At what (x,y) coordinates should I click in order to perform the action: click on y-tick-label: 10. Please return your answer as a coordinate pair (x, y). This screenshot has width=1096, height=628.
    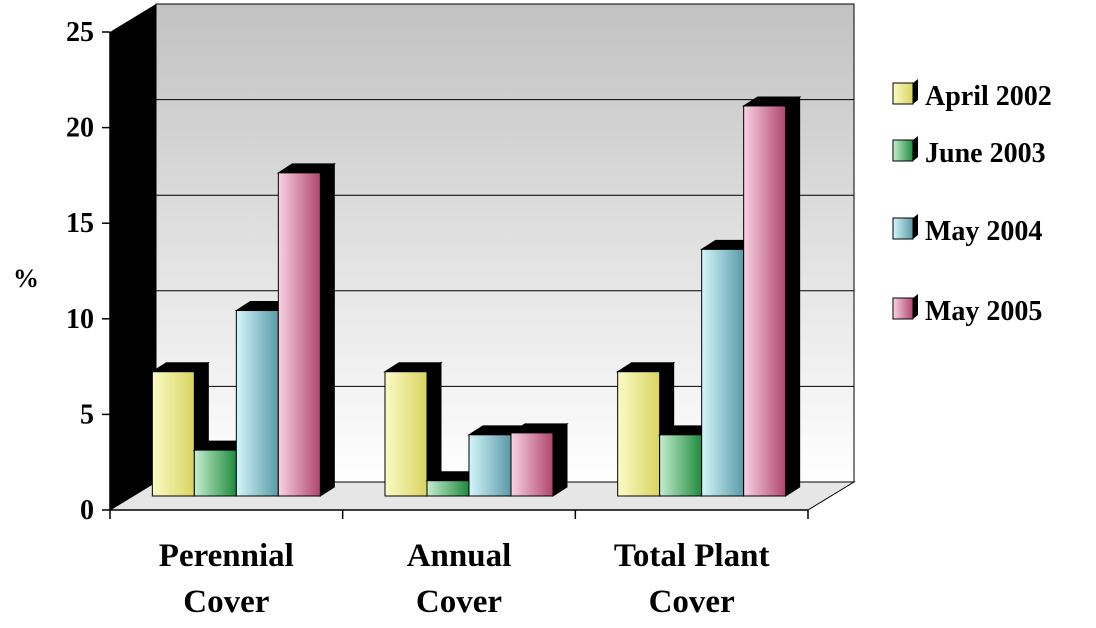
    Looking at the image, I should click on (80, 319).